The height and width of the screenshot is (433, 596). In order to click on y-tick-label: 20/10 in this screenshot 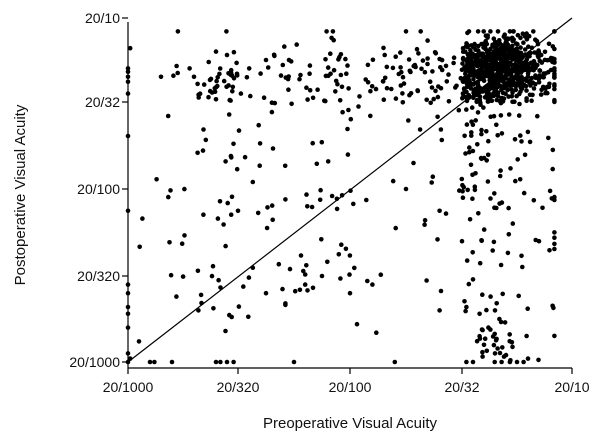, I will do `click(102, 18)`.